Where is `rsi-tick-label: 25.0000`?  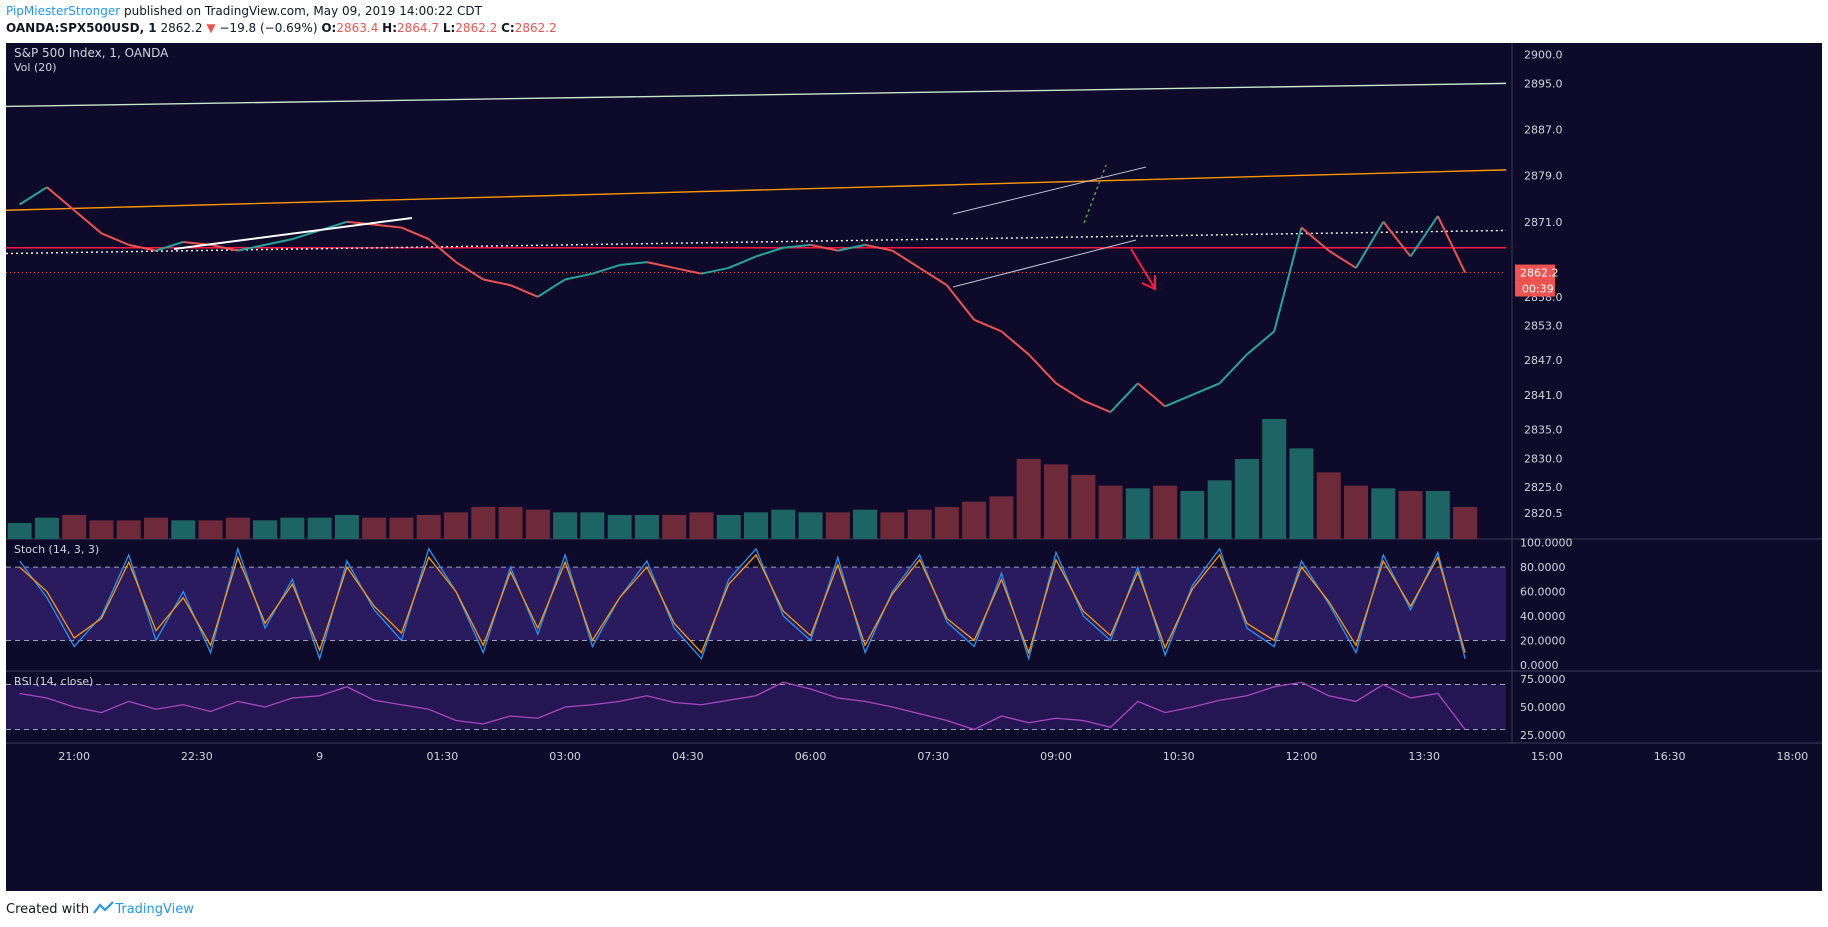
rsi-tick-label: 25.0000 is located at coordinates (1543, 735).